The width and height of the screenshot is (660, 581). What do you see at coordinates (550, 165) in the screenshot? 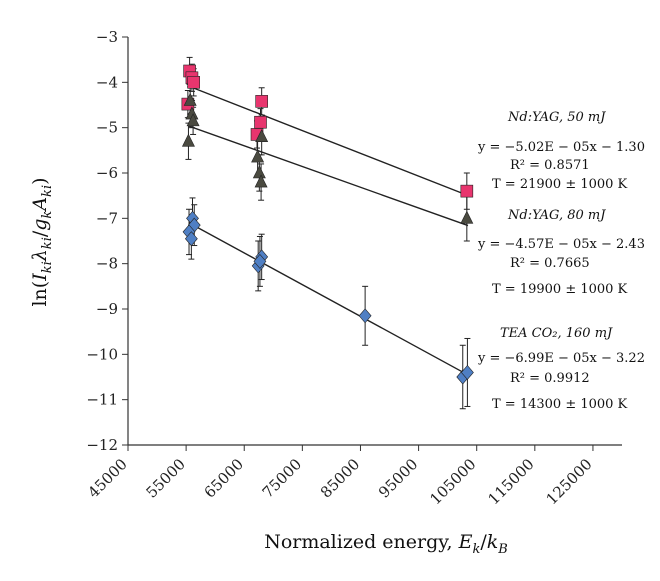
I see `annotation-r2-0: R² = 0.8571` at bounding box center [550, 165].